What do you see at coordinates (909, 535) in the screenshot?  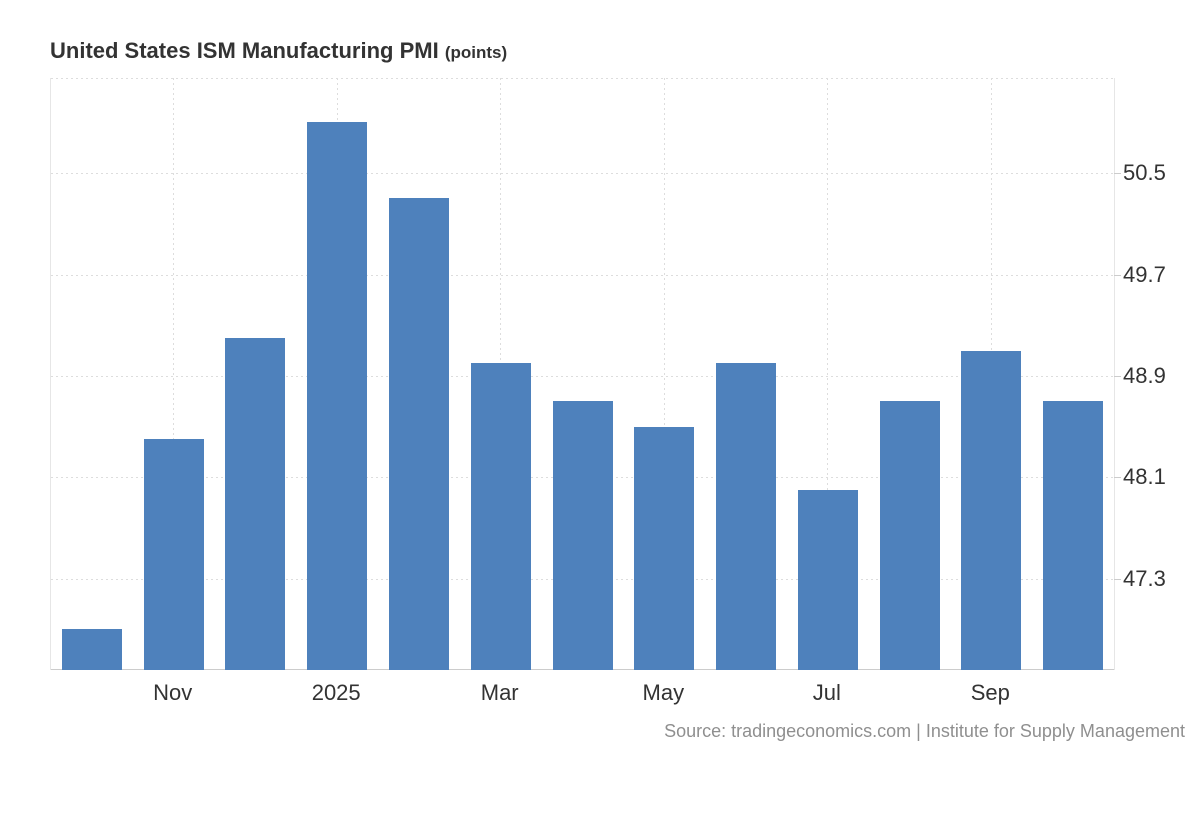 I see `bar-aug-2025` at bounding box center [909, 535].